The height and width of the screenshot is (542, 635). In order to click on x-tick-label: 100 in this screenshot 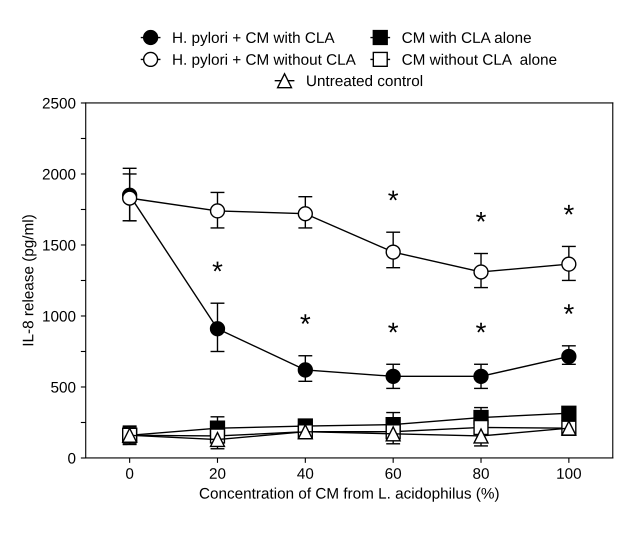, I will do `click(569, 473)`.